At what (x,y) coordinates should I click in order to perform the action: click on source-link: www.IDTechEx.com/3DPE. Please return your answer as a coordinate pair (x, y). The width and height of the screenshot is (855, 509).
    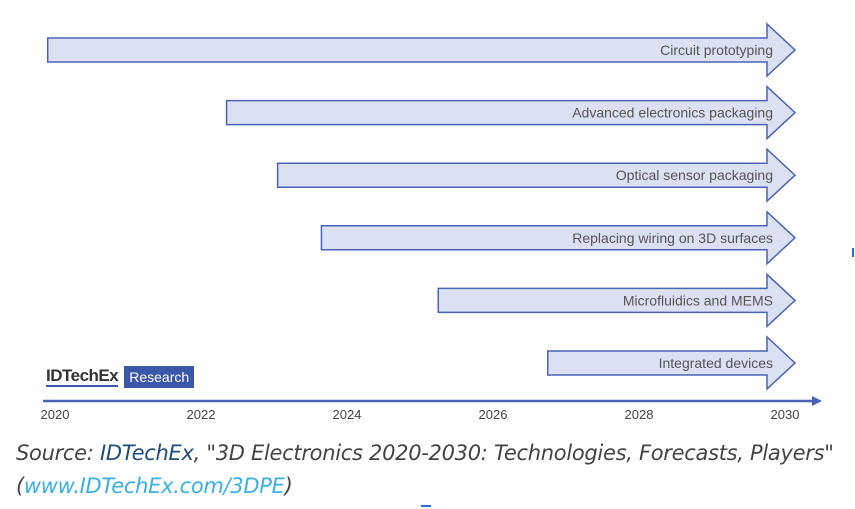
    Looking at the image, I should click on (154, 486).